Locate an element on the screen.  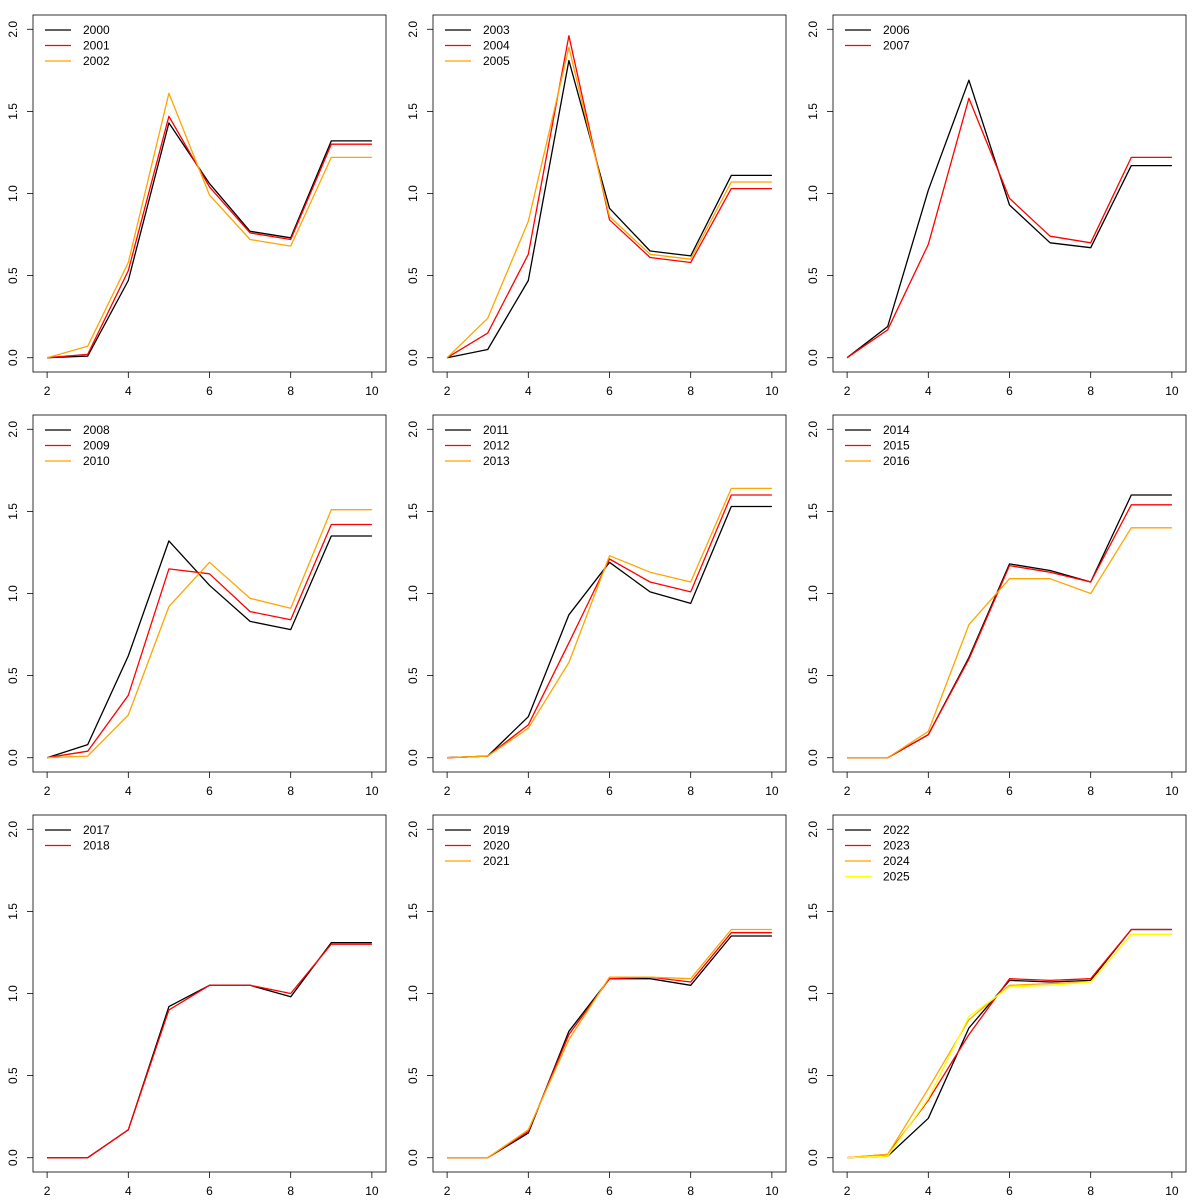
series-line-2010 is located at coordinates (209, 634).